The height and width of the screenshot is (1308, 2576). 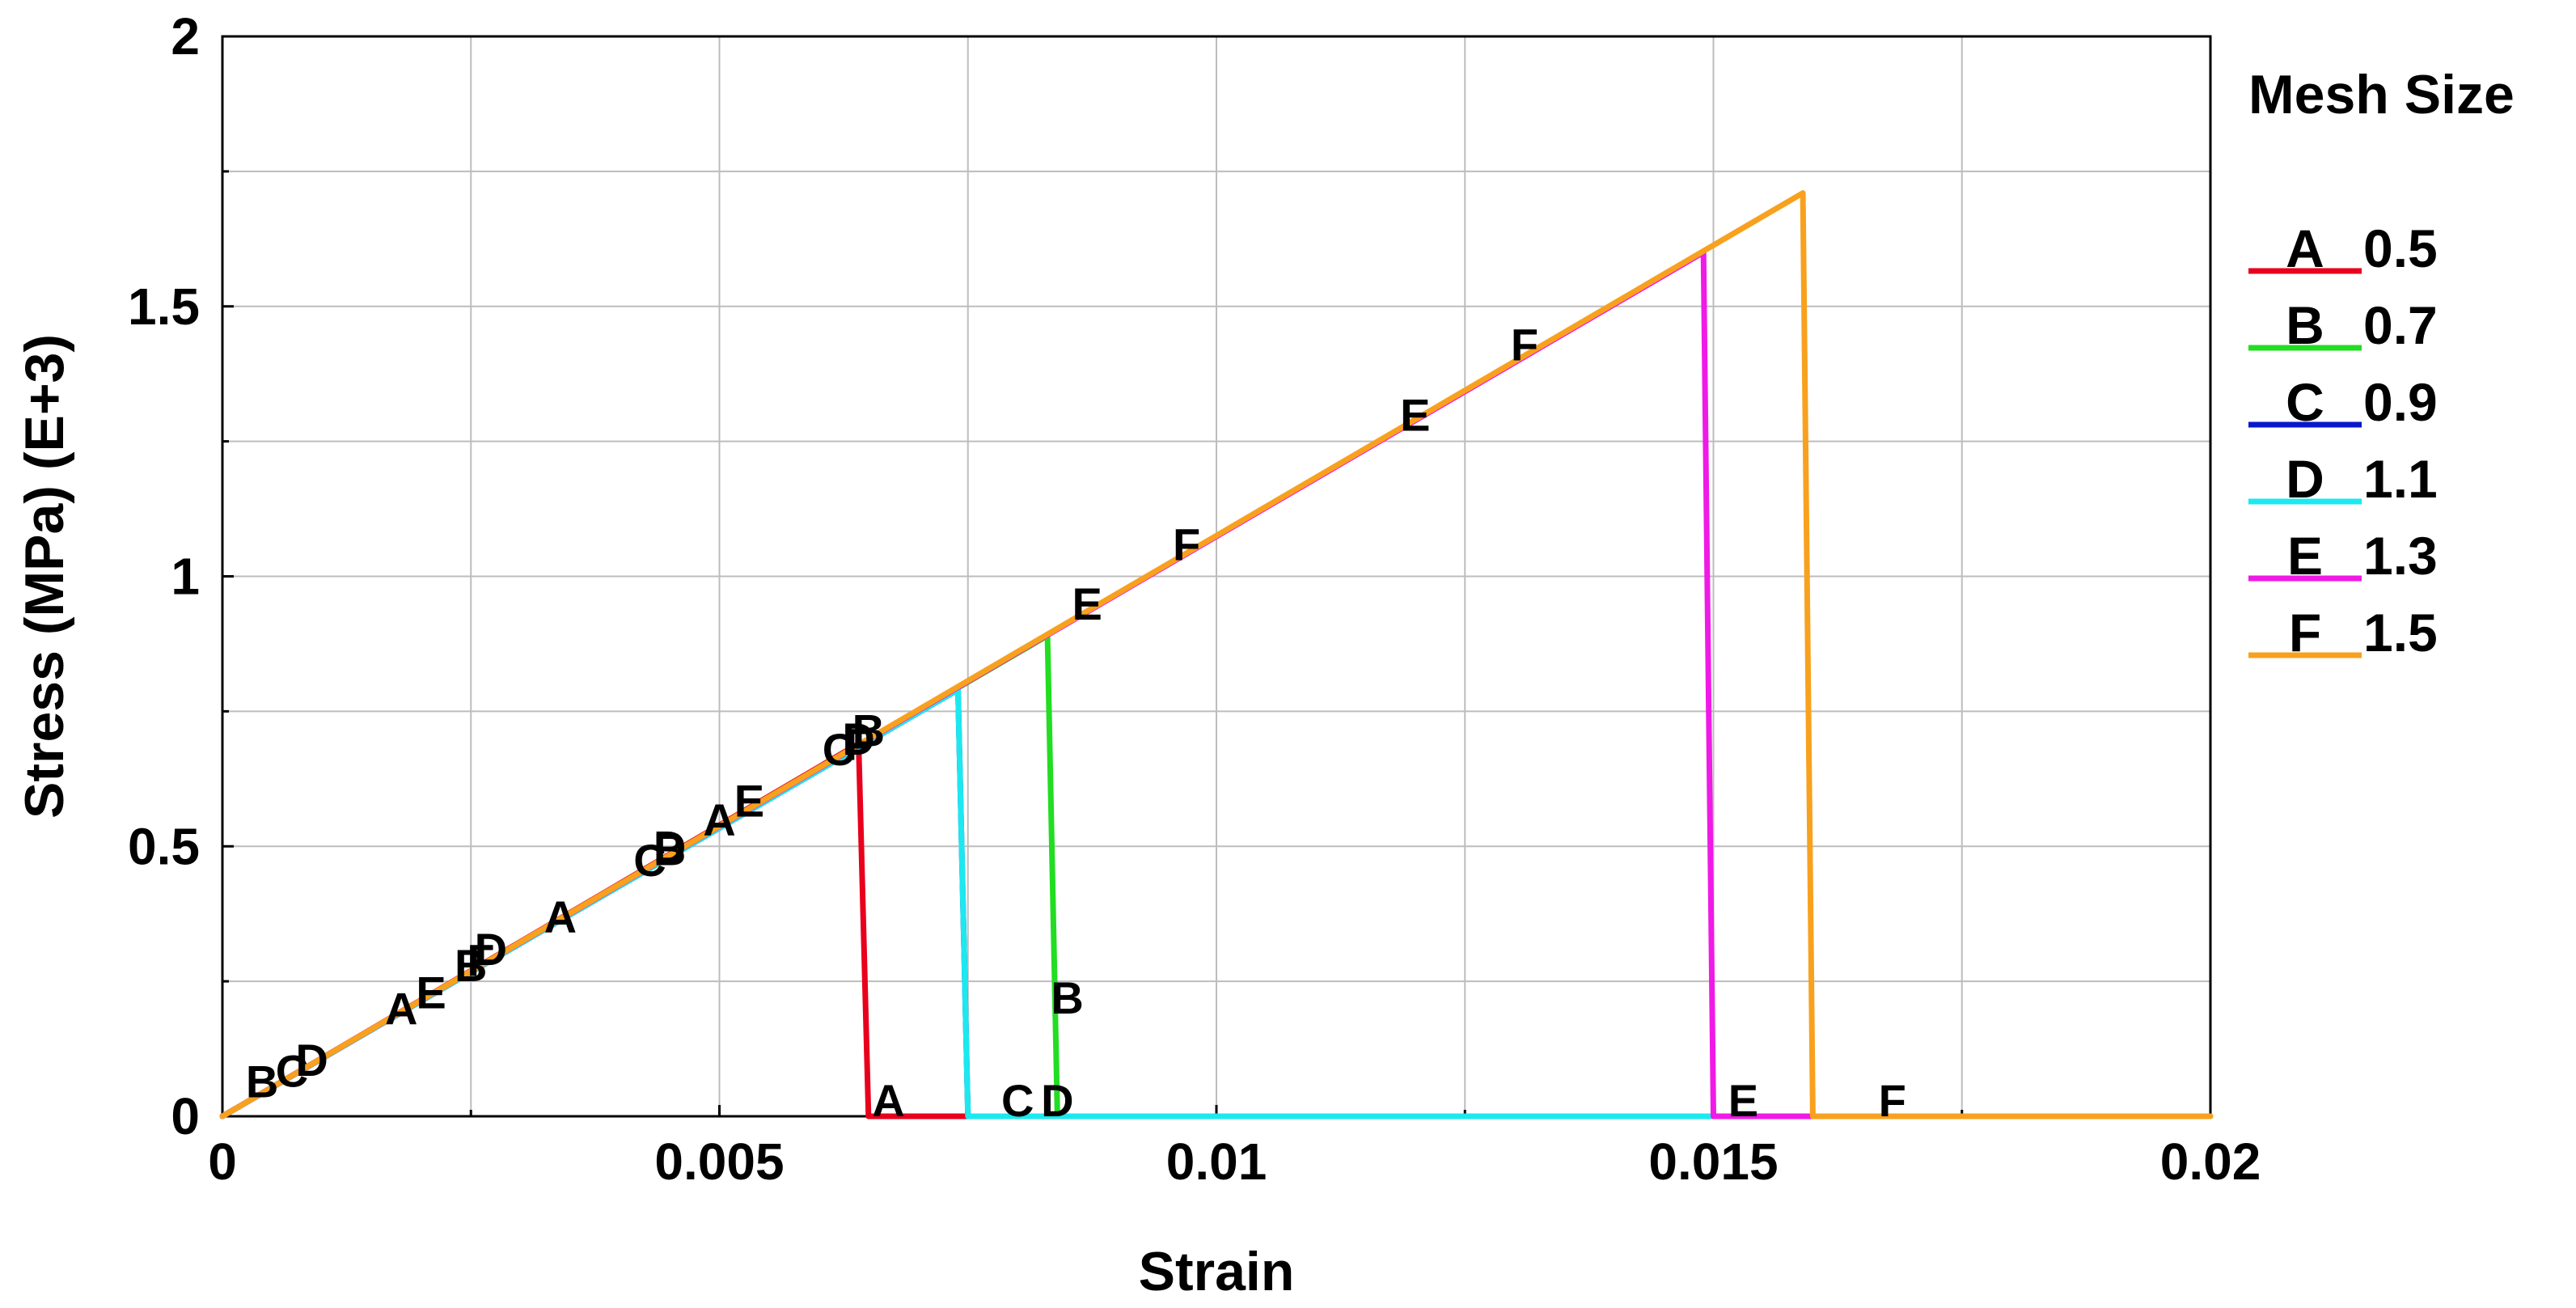 What do you see at coordinates (2401, 632) in the screenshot?
I see `legend-label-f: 1.5` at bounding box center [2401, 632].